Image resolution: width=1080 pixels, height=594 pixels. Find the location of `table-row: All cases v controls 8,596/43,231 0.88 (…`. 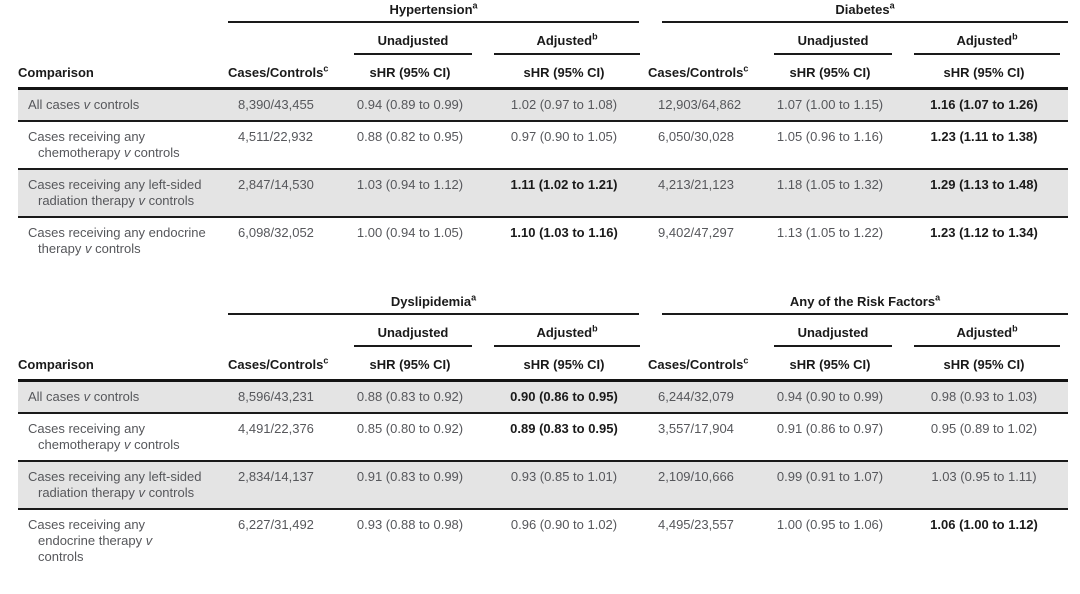

table-row: All cases v controls 8,596/43,231 0.88 (… is located at coordinates (543, 397).